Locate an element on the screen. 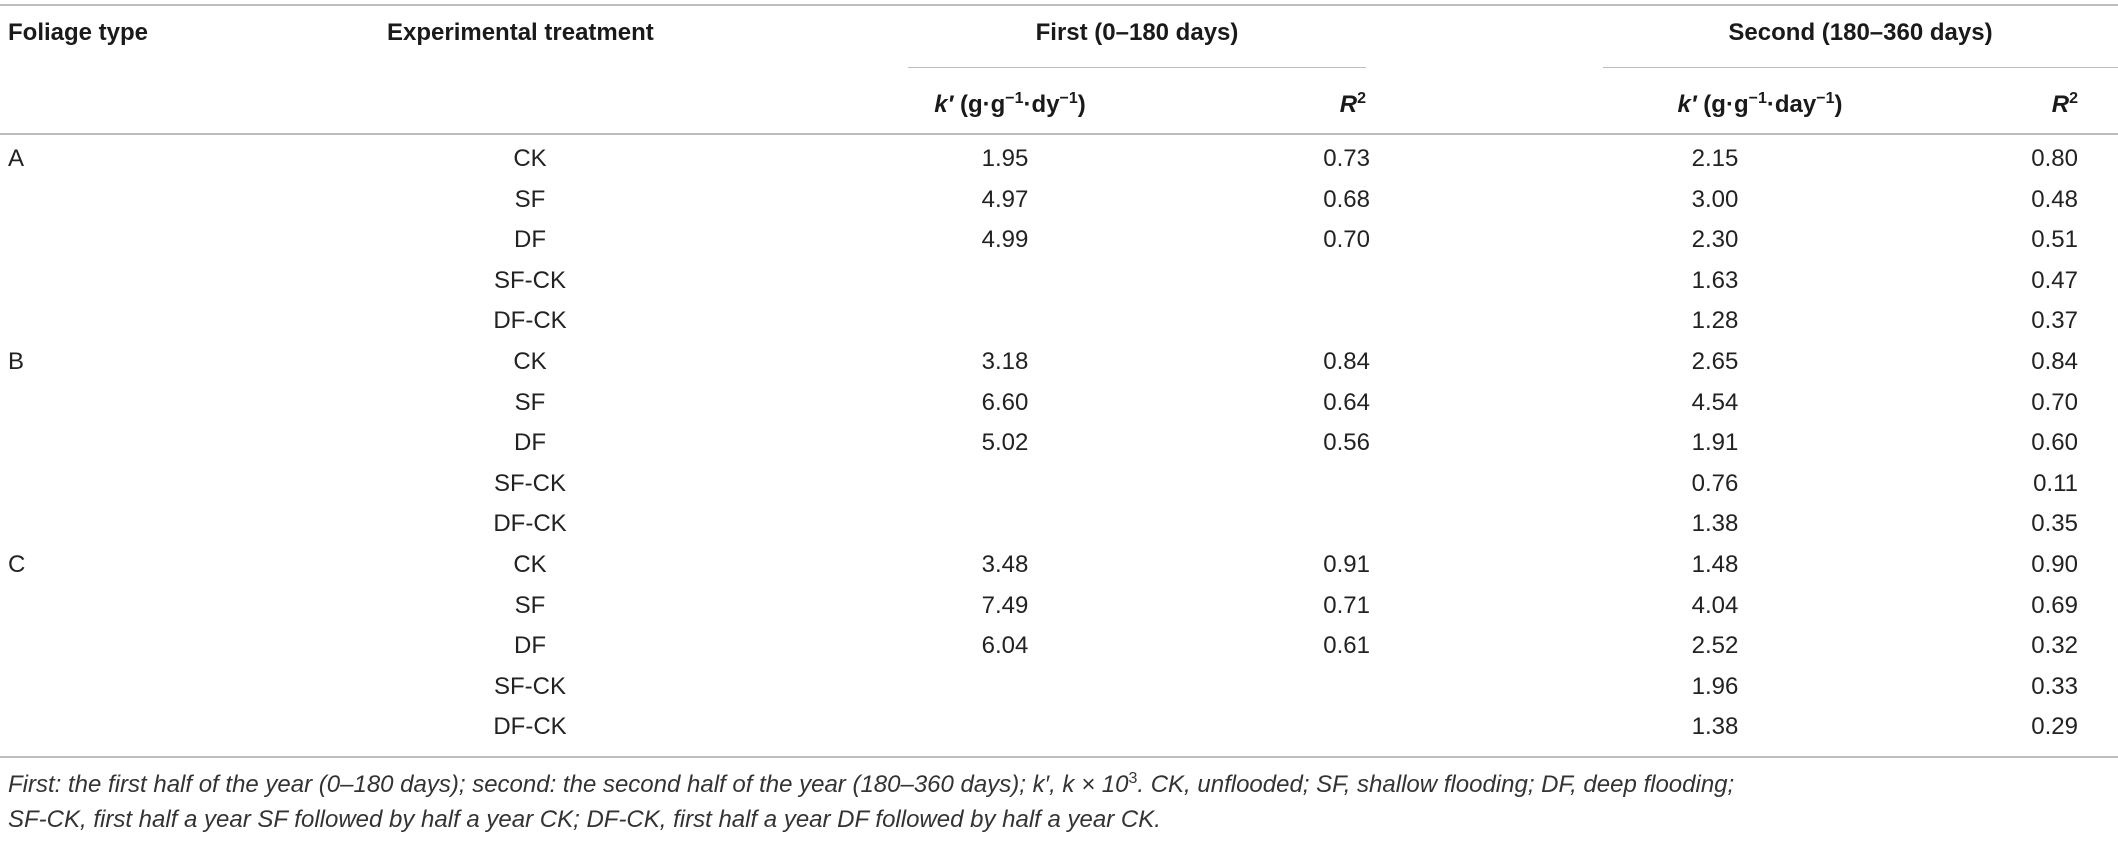 The image size is (2118, 842). r2-second-cell: 0.70 is located at coordinates (2054, 402).